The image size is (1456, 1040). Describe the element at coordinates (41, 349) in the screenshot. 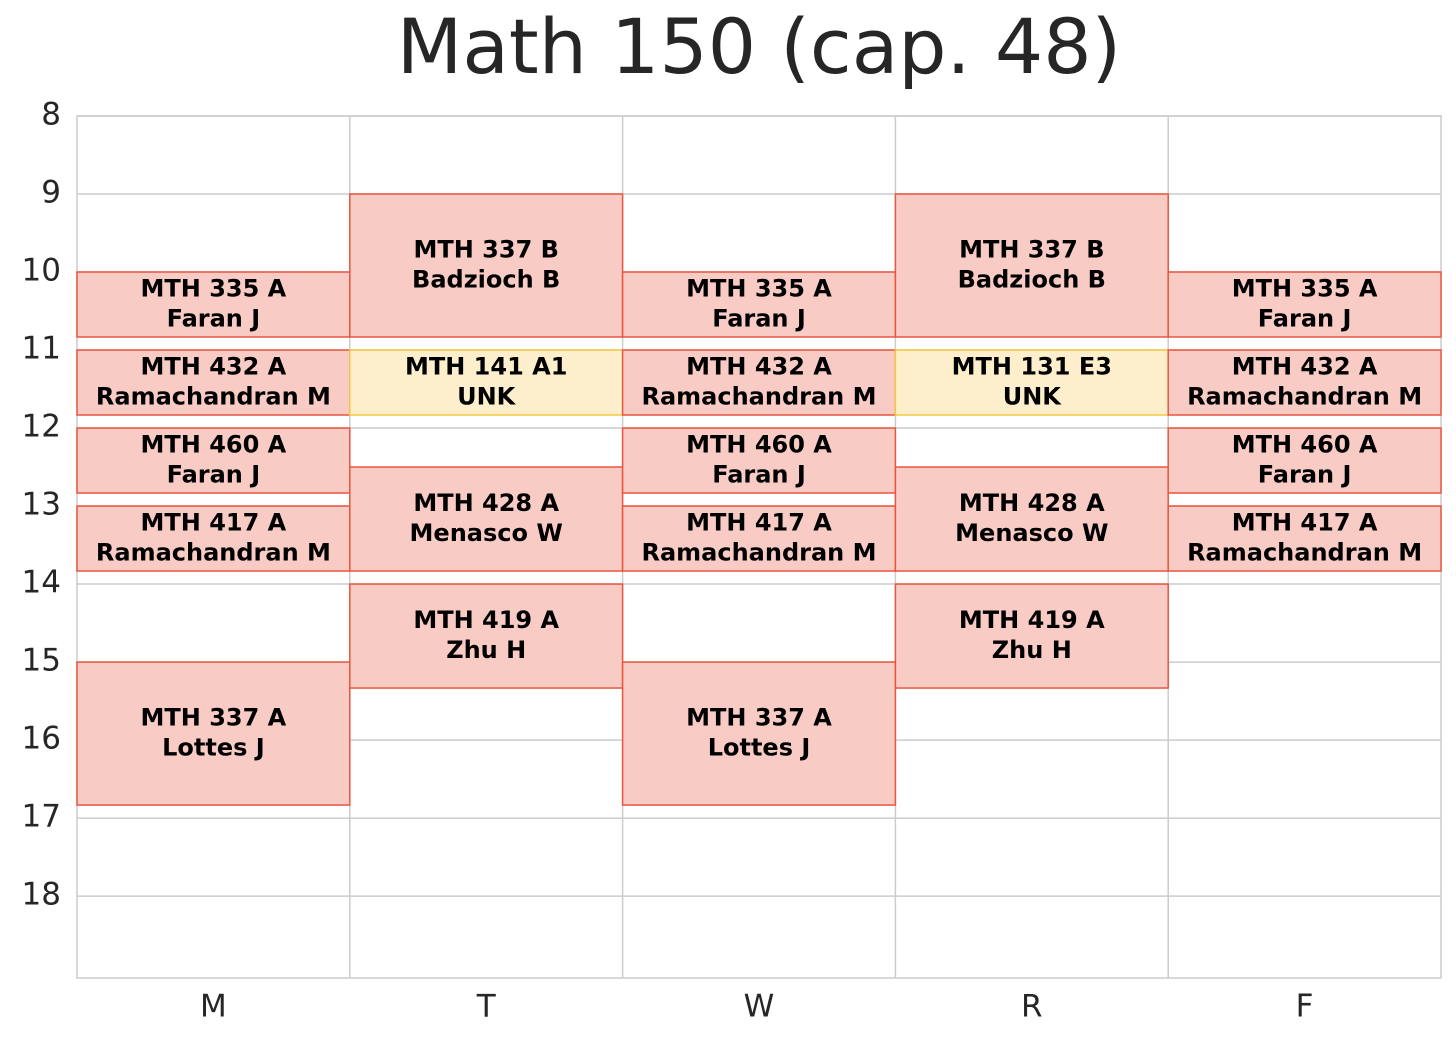

I see `y-tick-label: 11` at that location.